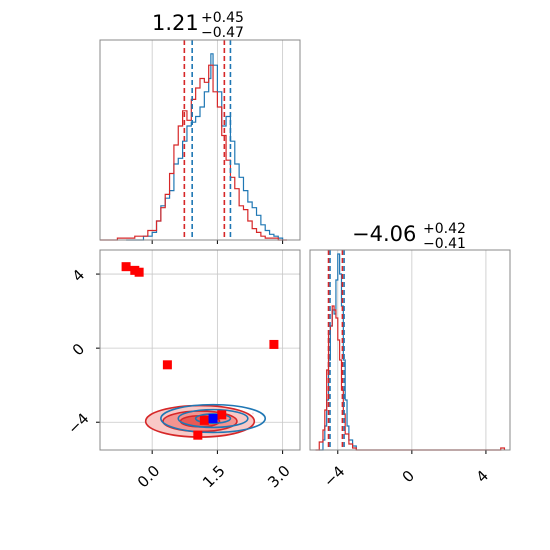 The image size is (550, 550). What do you see at coordinates (384, 234) in the screenshot?
I see `hist-y-title-value: −4.06` at bounding box center [384, 234].